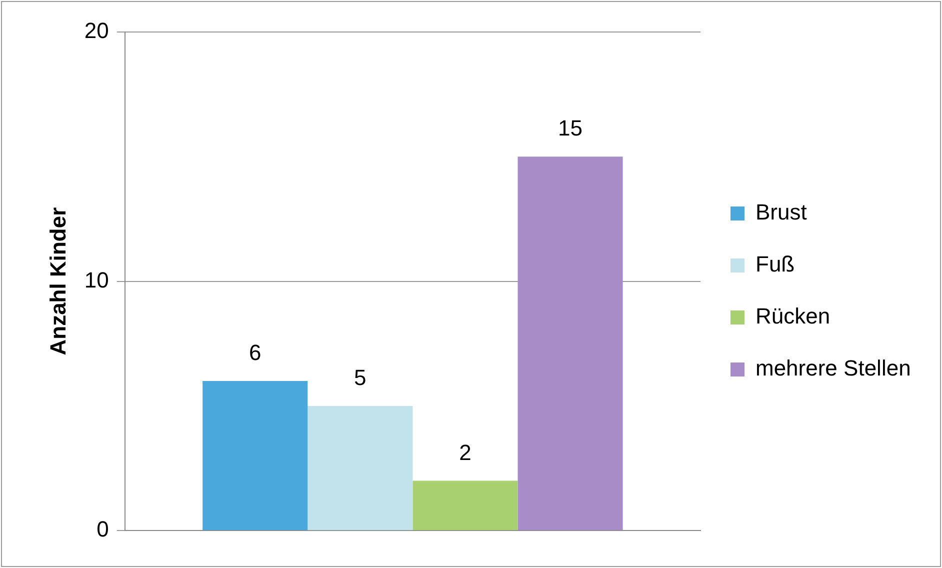 The height and width of the screenshot is (568, 942). Describe the element at coordinates (775, 264) in the screenshot. I see `legend-label: Fuß` at that location.